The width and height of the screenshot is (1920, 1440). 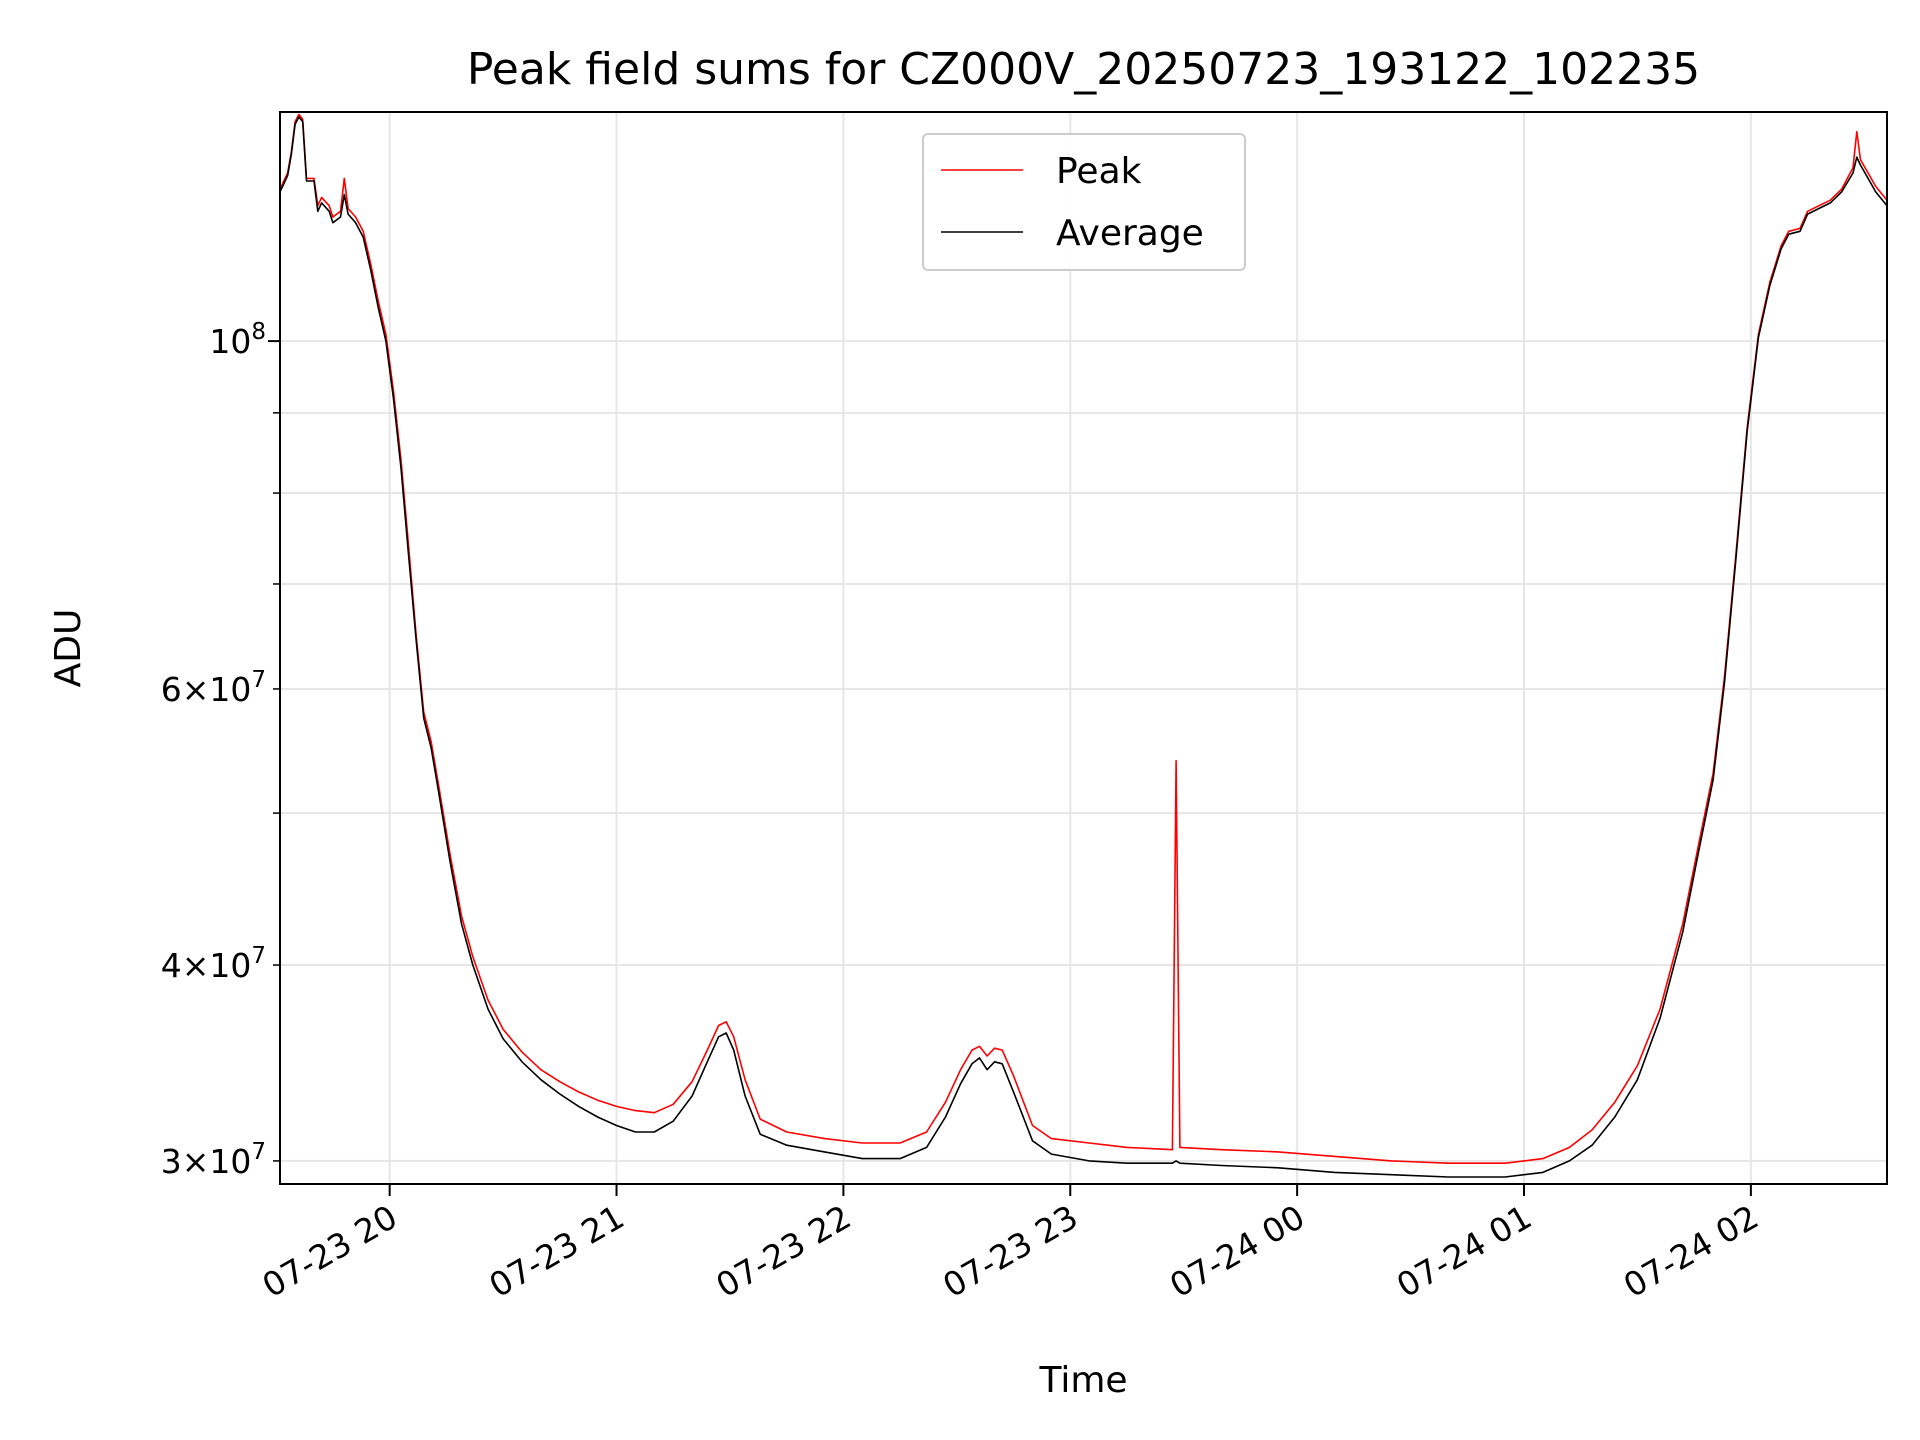 I want to click on y-tick-label: 4×107, so click(x=213, y=964).